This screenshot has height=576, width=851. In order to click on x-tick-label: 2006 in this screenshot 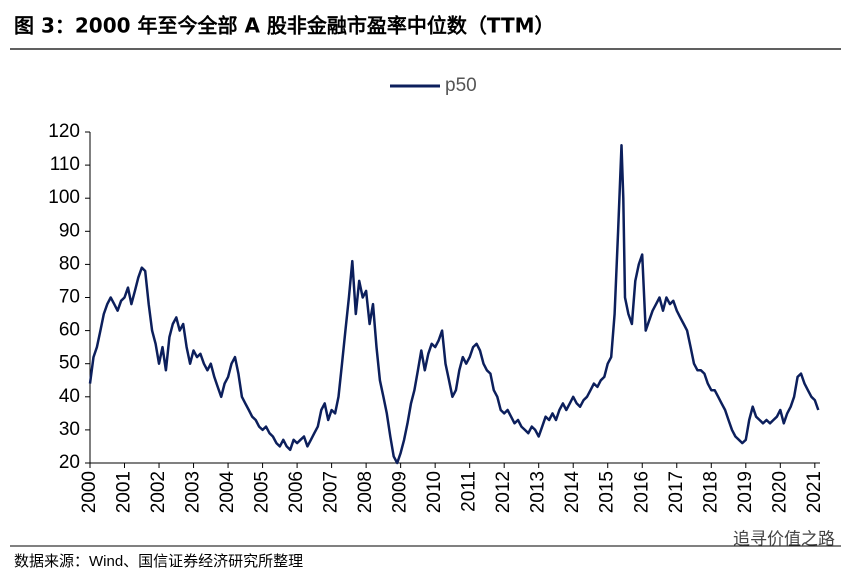, I will do `click(296, 492)`.